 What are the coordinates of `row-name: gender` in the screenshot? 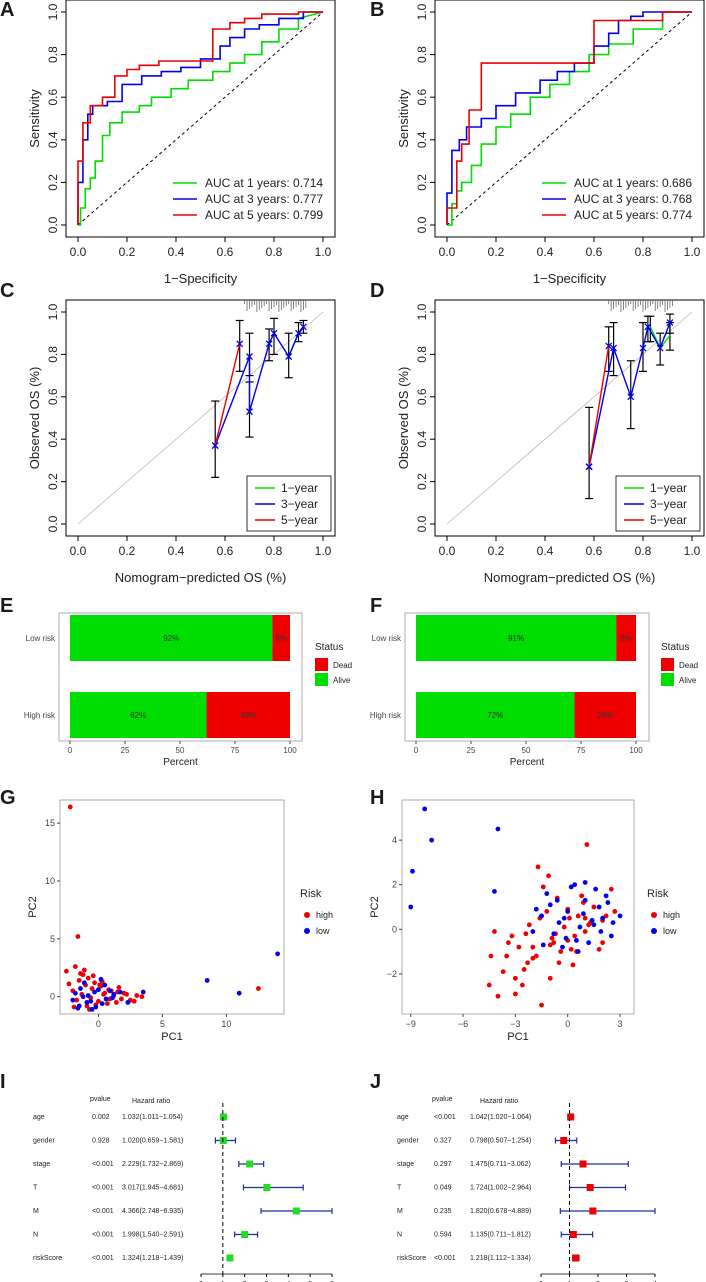 It's located at (408, 1141).